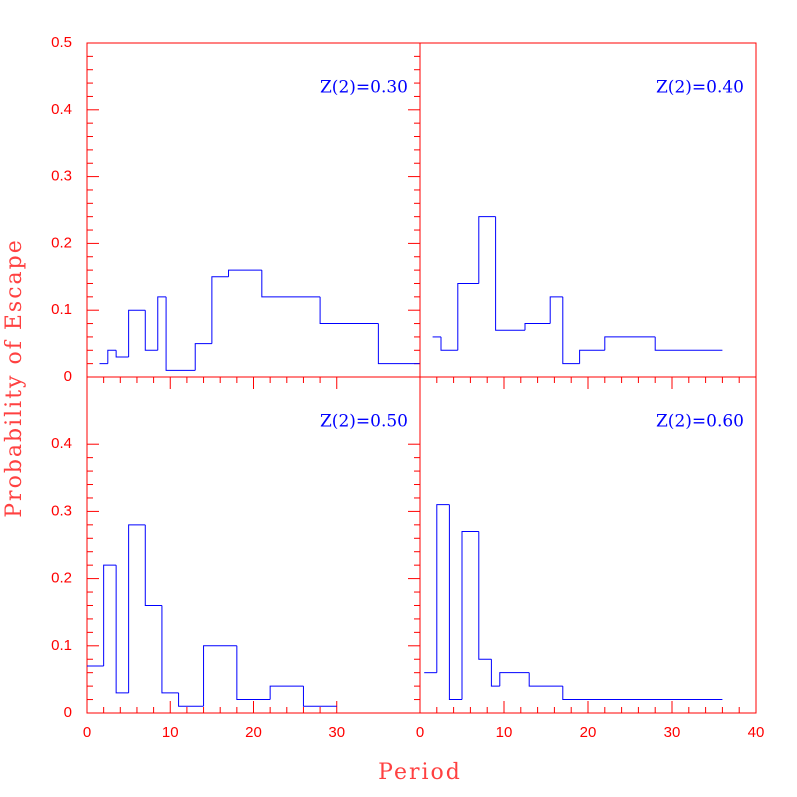 The width and height of the screenshot is (797, 797). I want to click on x-tick-label: 40, so click(756, 732).